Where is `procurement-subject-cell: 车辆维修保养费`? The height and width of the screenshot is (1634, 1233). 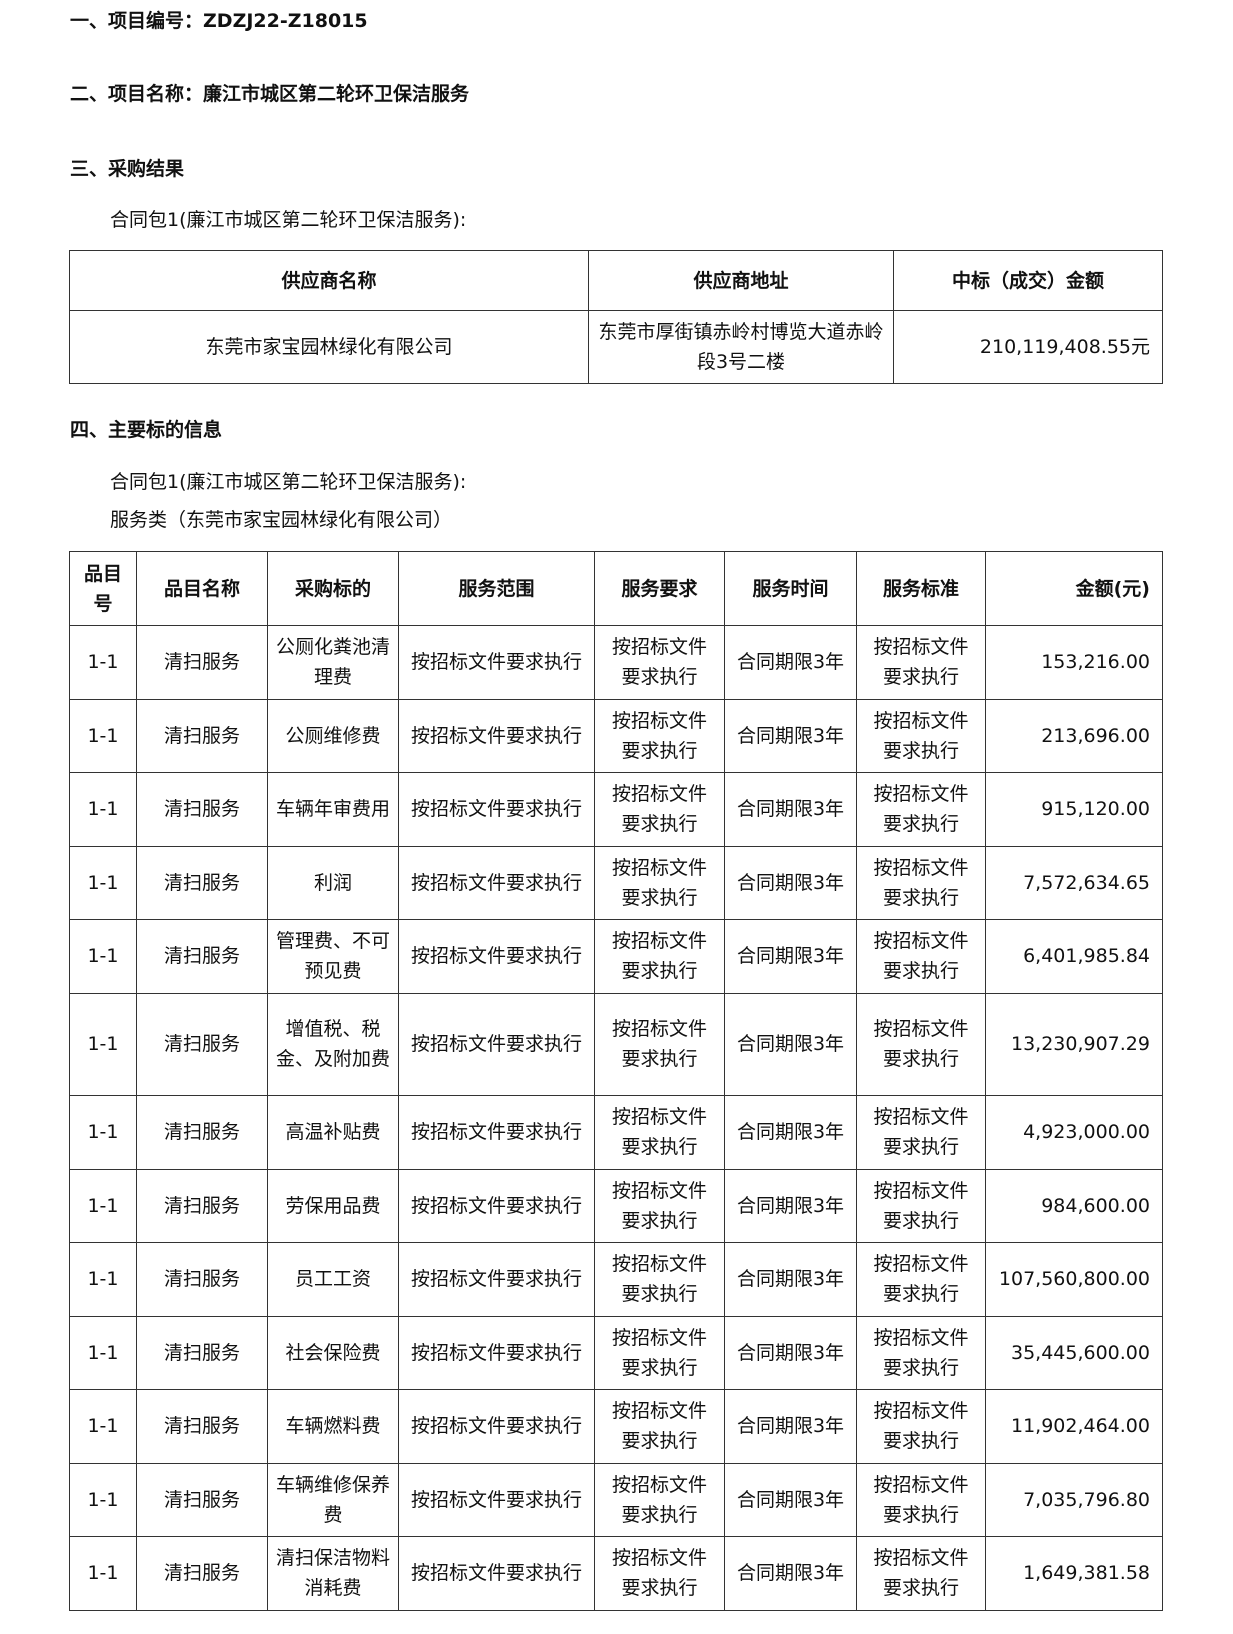
procurement-subject-cell: 车辆维修保养费 is located at coordinates (333, 1499).